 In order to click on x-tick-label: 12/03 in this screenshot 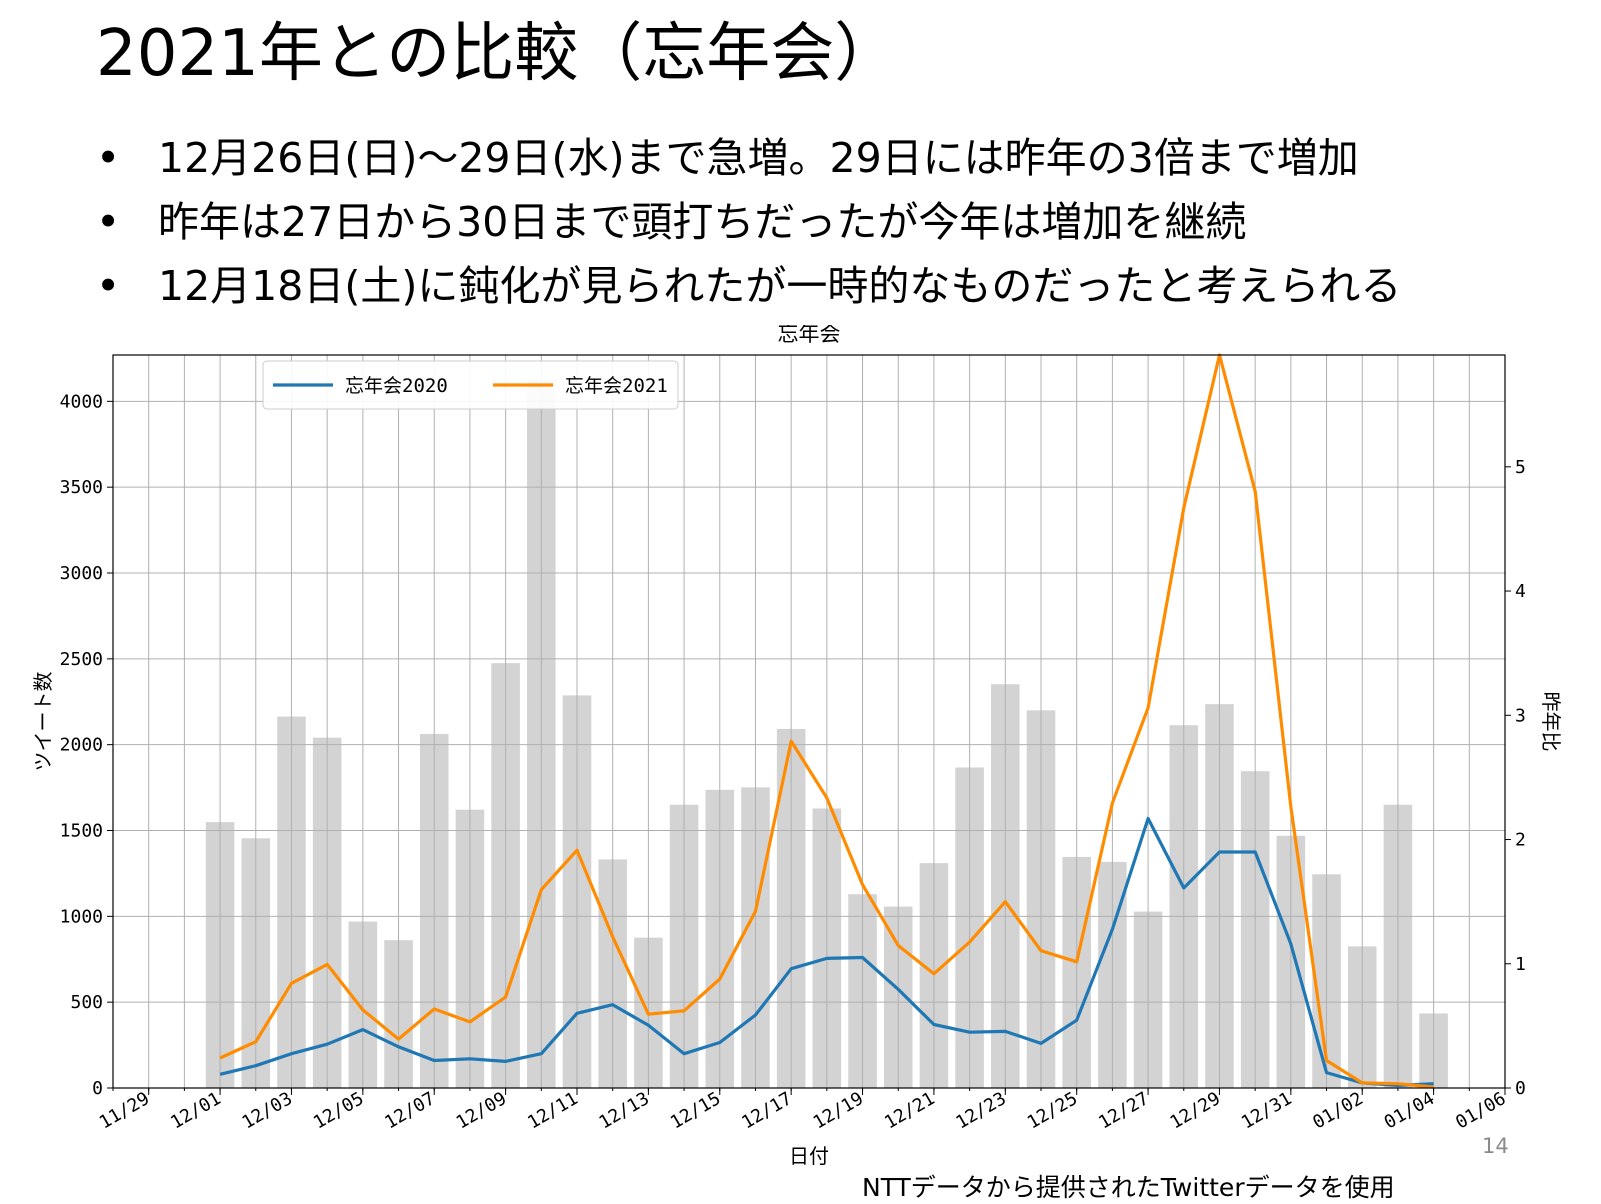, I will do `click(267, 1110)`.